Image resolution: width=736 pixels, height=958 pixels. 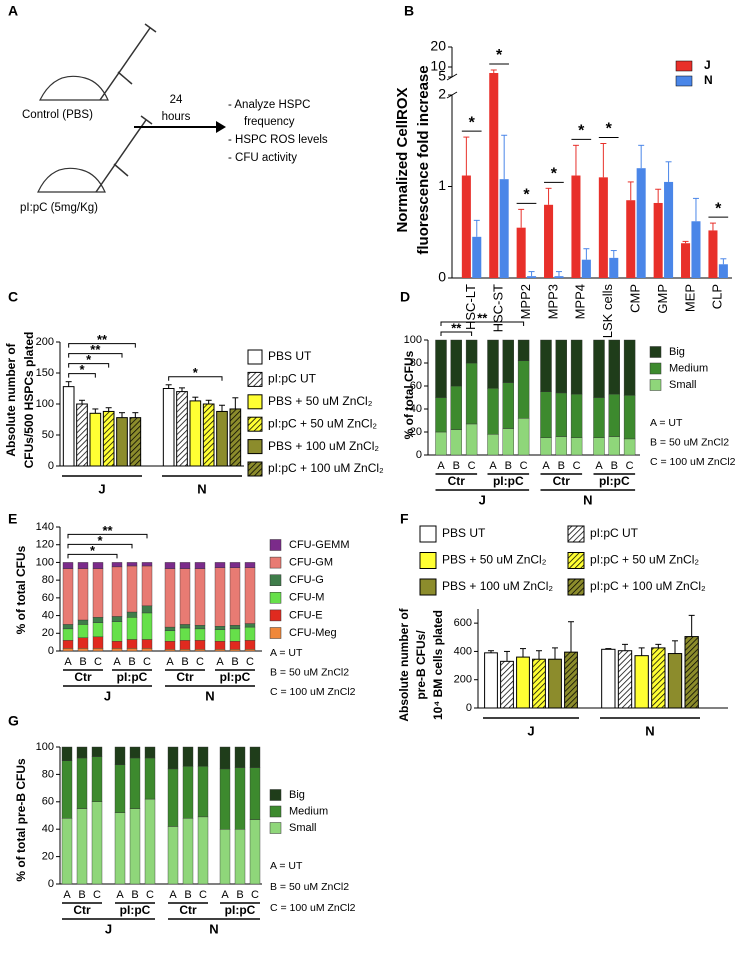 What do you see at coordinates (607, 311) in the screenshot?
I see `x-tick-label: LSK cells` at bounding box center [607, 311].